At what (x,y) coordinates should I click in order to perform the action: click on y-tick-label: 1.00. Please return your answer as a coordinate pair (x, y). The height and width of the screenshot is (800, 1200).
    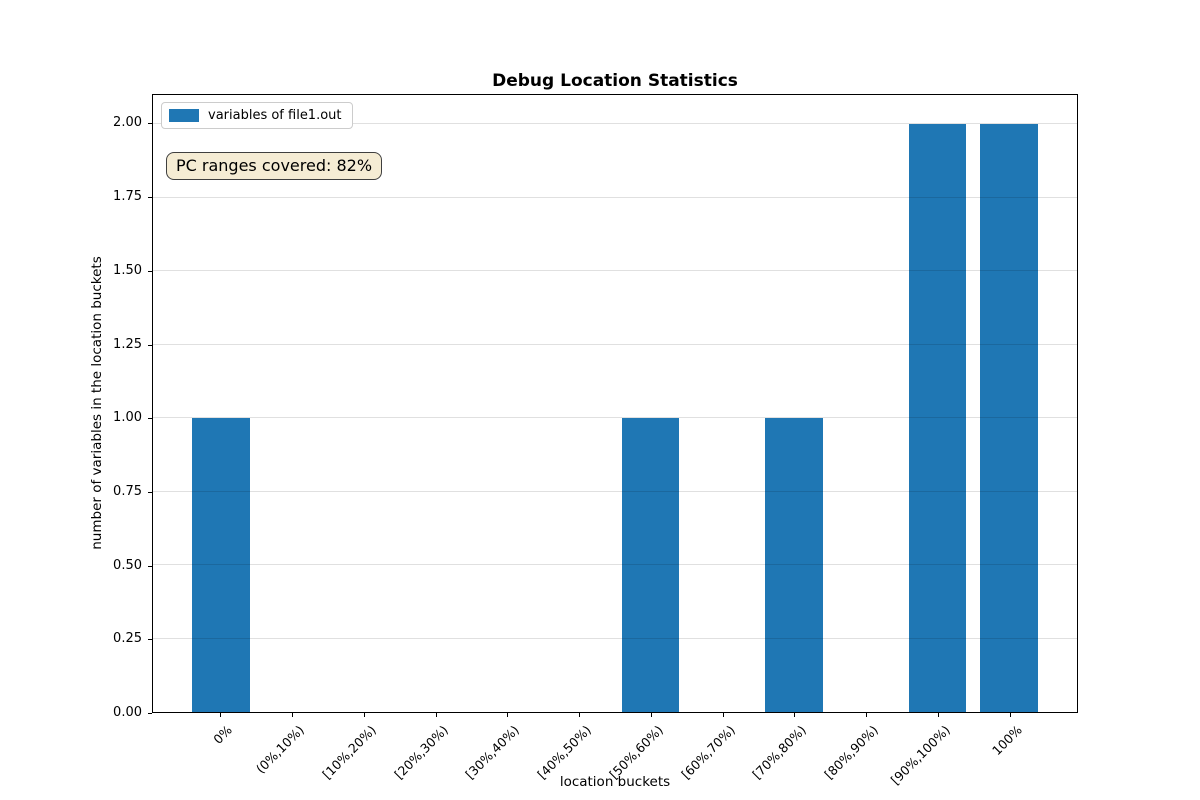
    Looking at the image, I should click on (127, 417).